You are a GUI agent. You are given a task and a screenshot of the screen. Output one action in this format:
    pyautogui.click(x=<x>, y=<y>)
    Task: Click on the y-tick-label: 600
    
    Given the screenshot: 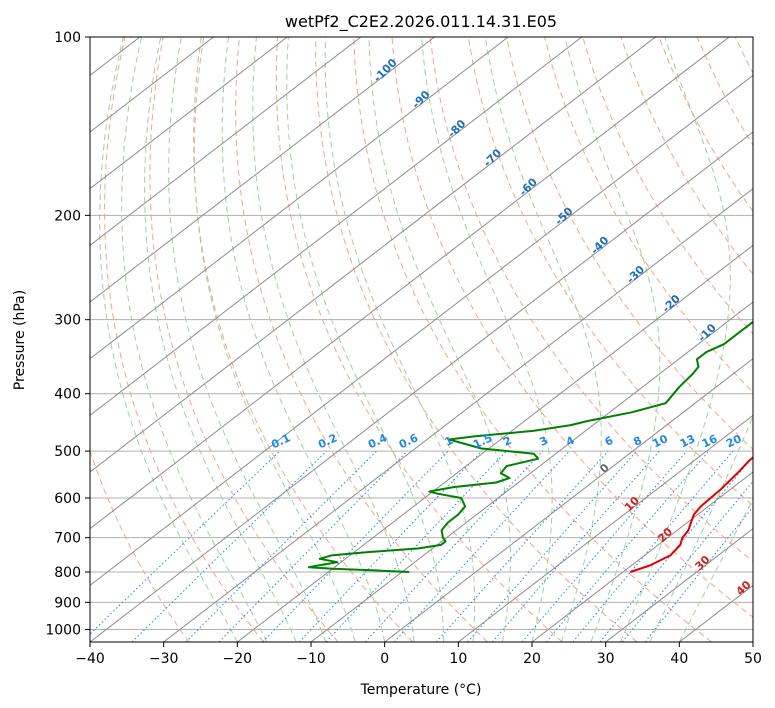 What is the action you would take?
    pyautogui.click(x=67, y=499)
    